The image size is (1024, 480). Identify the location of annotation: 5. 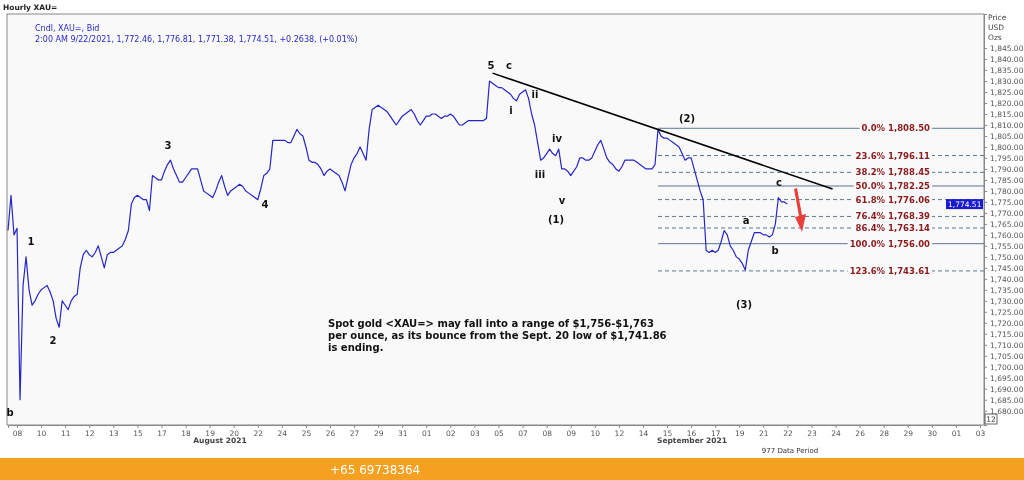
(491, 65).